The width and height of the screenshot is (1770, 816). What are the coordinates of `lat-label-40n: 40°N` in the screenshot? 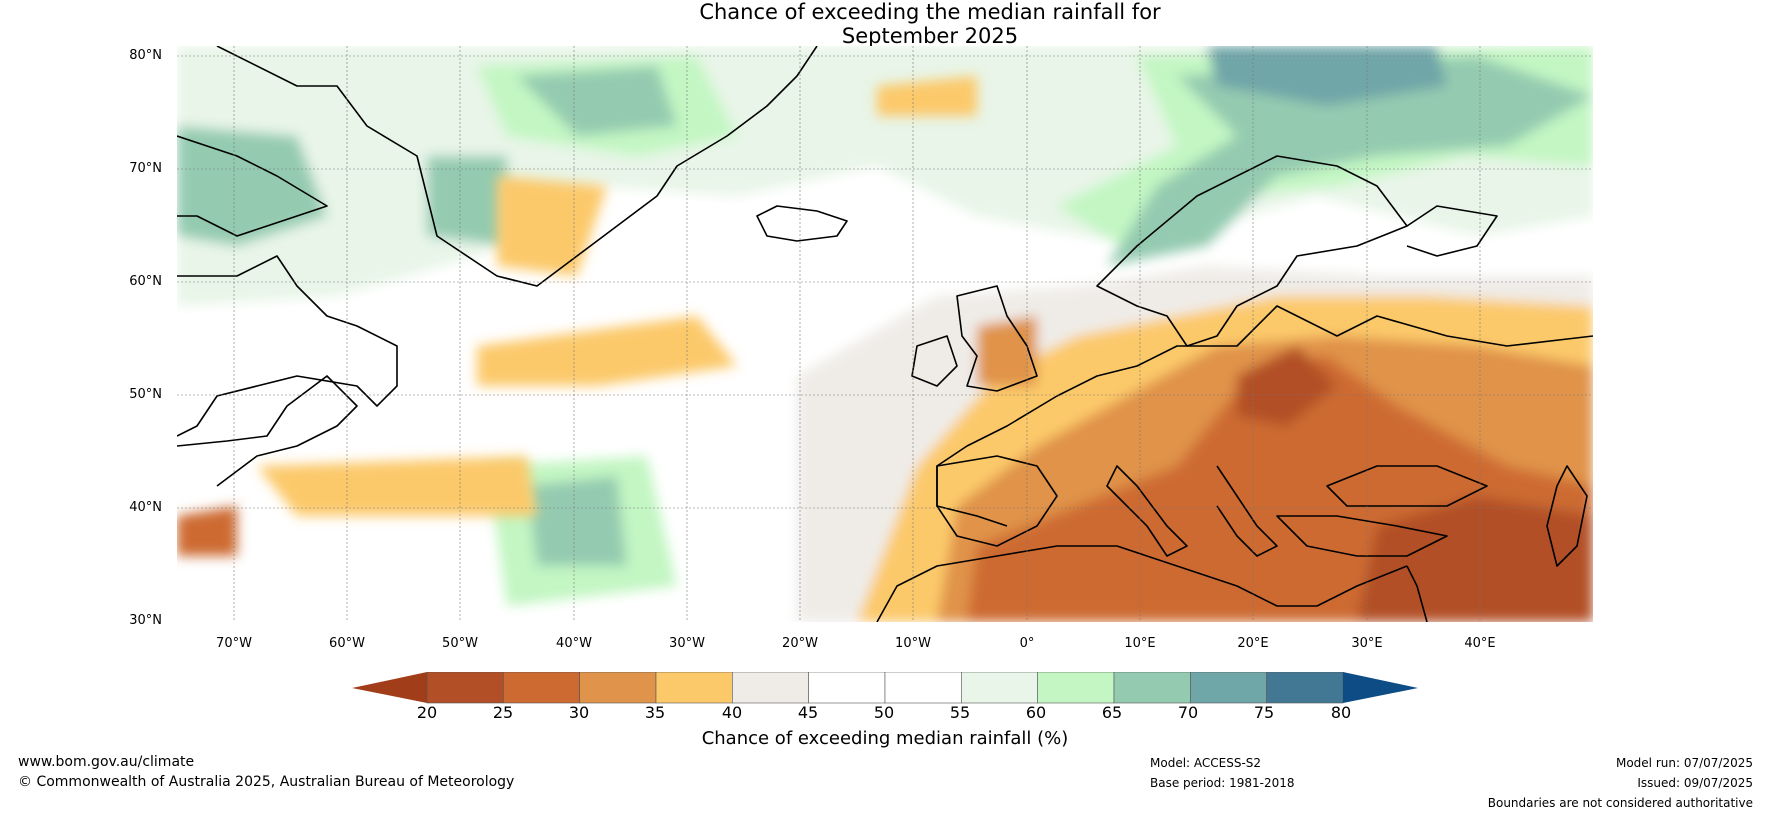 It's located at (145, 507).